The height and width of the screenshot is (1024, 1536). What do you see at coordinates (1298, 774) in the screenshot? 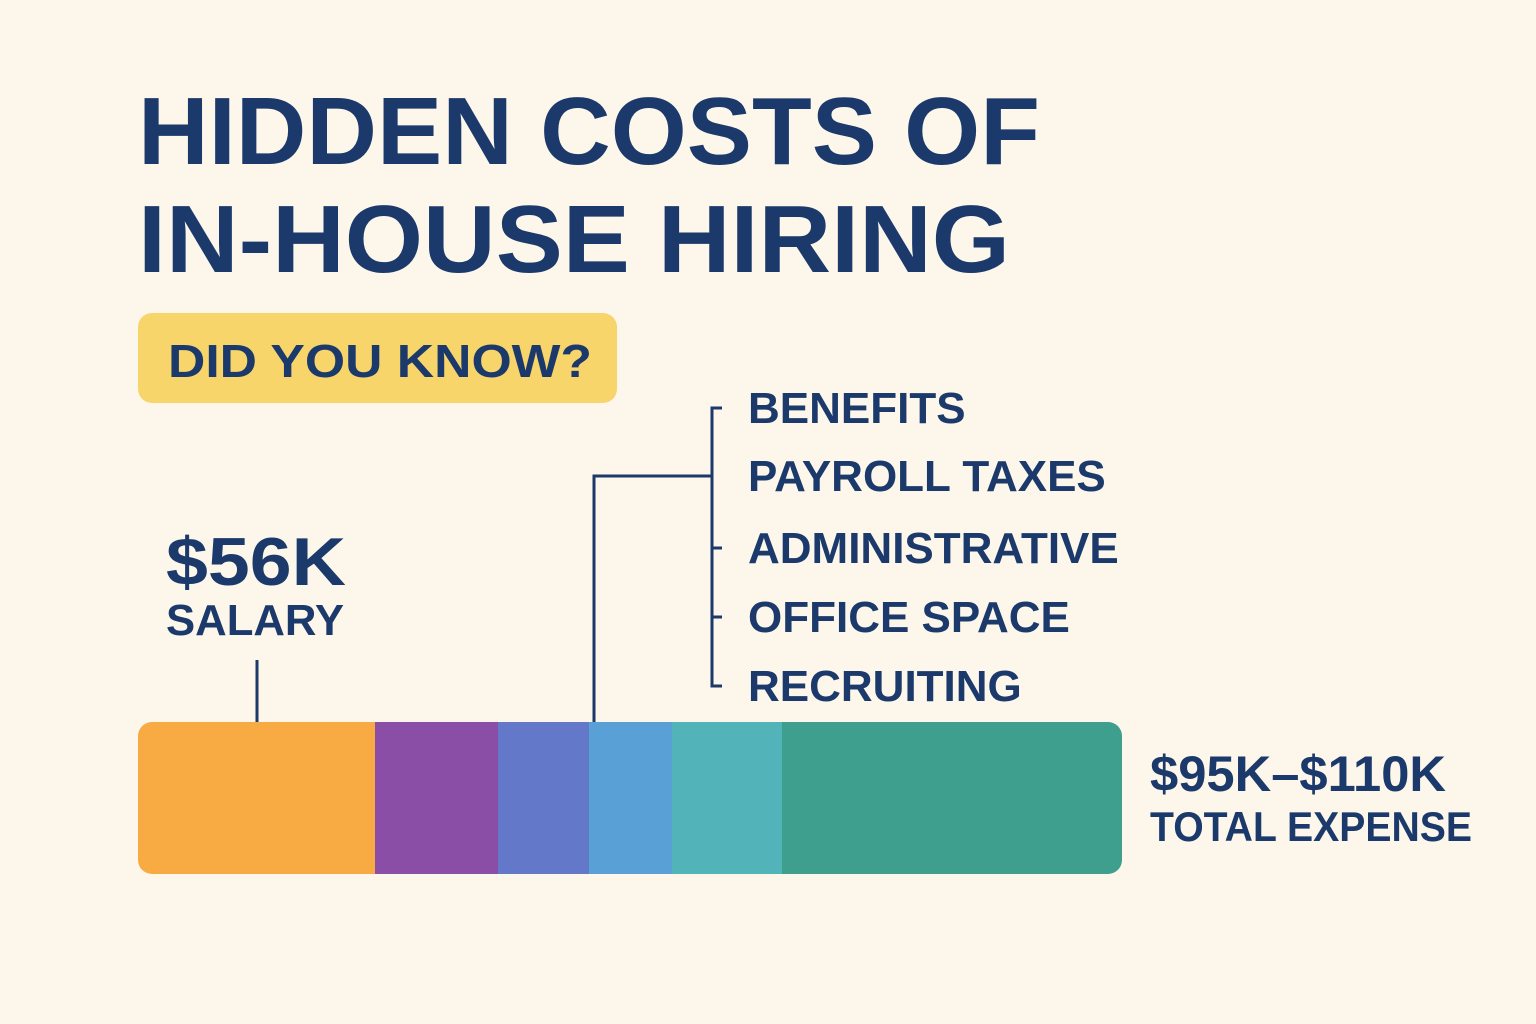
I see `total-amount: $95K–$110K` at bounding box center [1298, 774].